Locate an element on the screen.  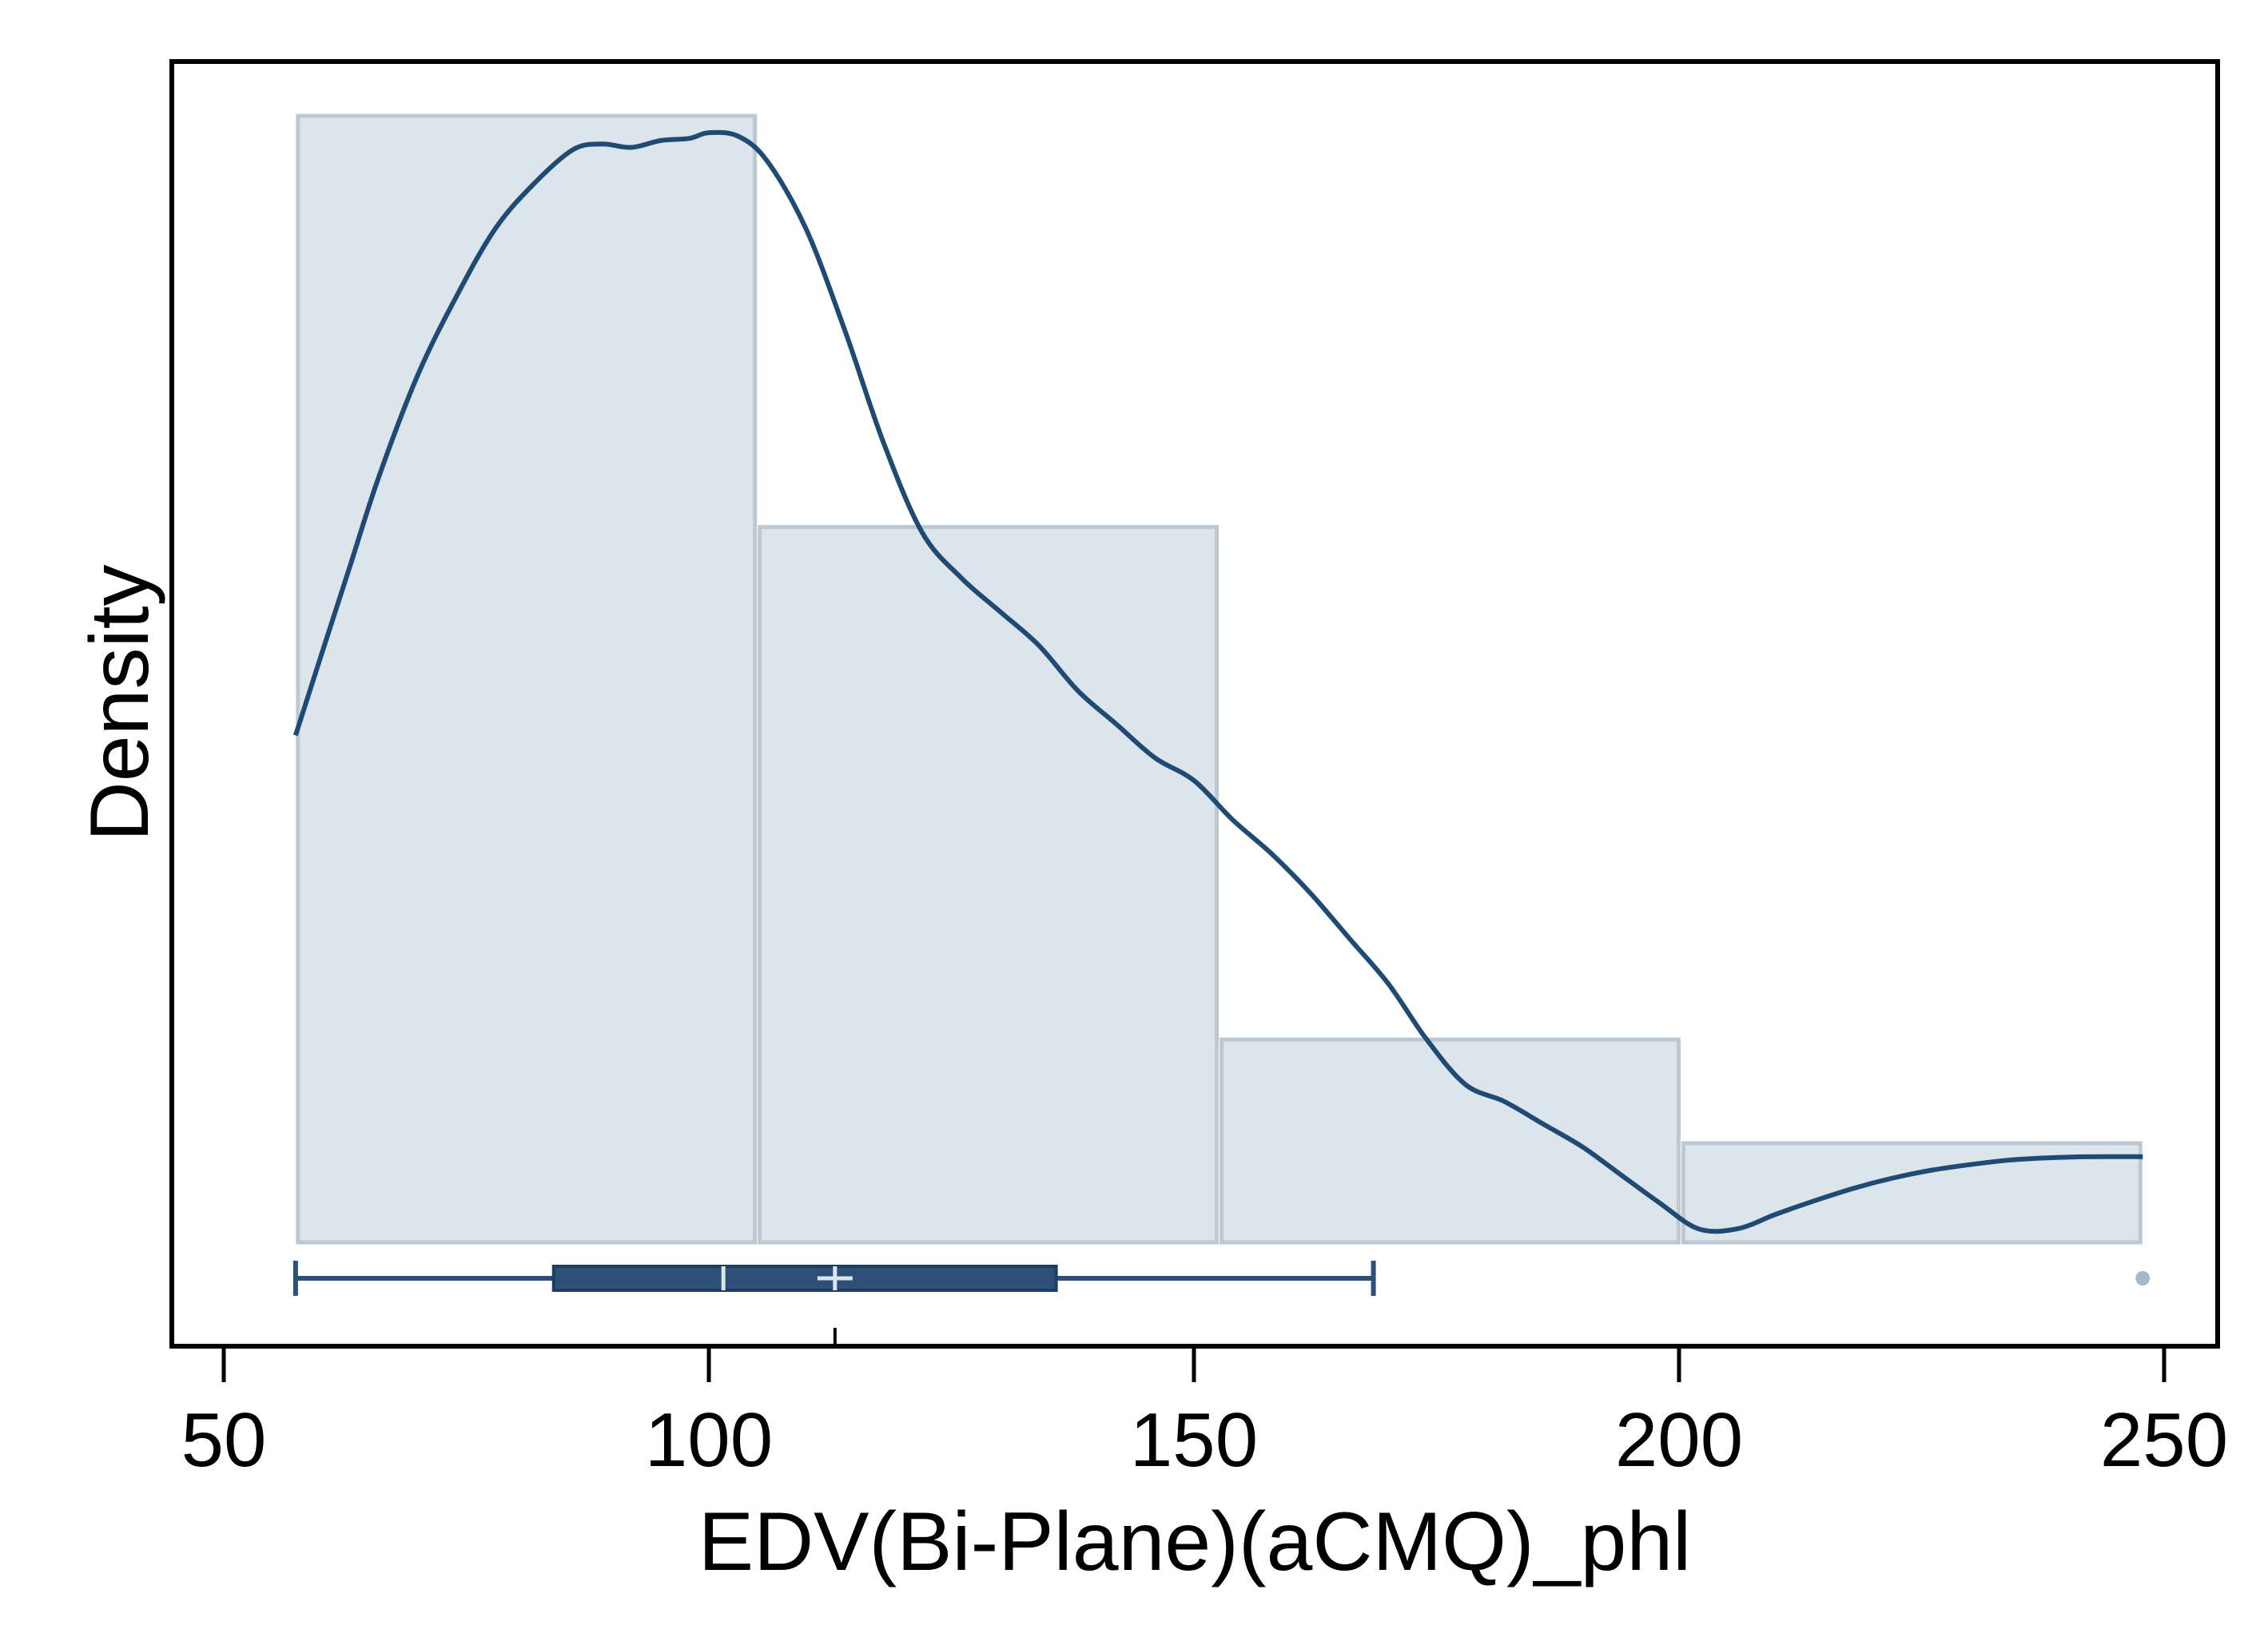
x-tick-label: 50 is located at coordinates (224, 1440).